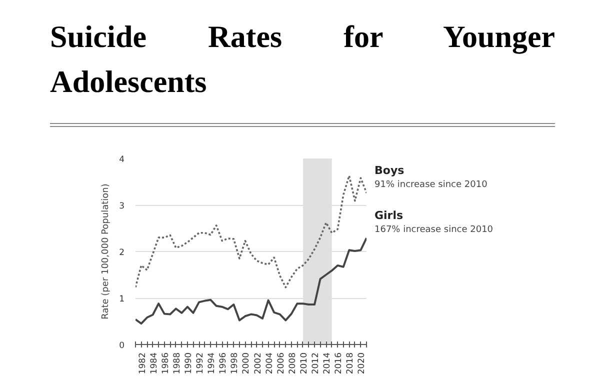 This screenshot has height=378, width=596. Describe the element at coordinates (143, 363) in the screenshot. I see `x-tick-label: 1982` at that location.